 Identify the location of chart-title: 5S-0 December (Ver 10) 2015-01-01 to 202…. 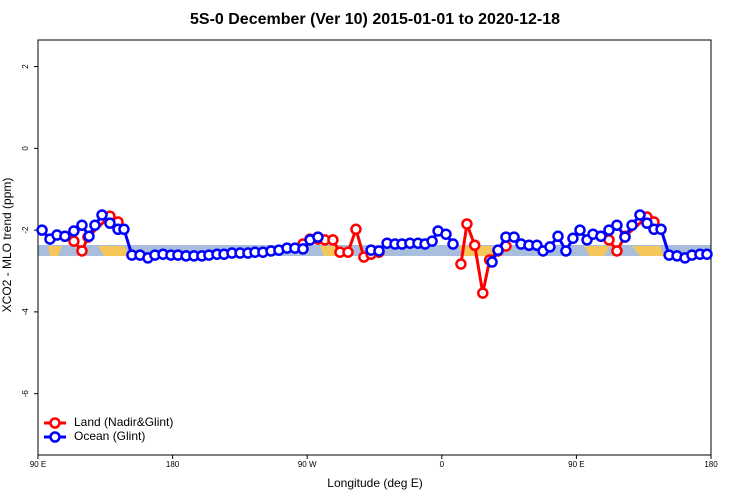
(375, 19).